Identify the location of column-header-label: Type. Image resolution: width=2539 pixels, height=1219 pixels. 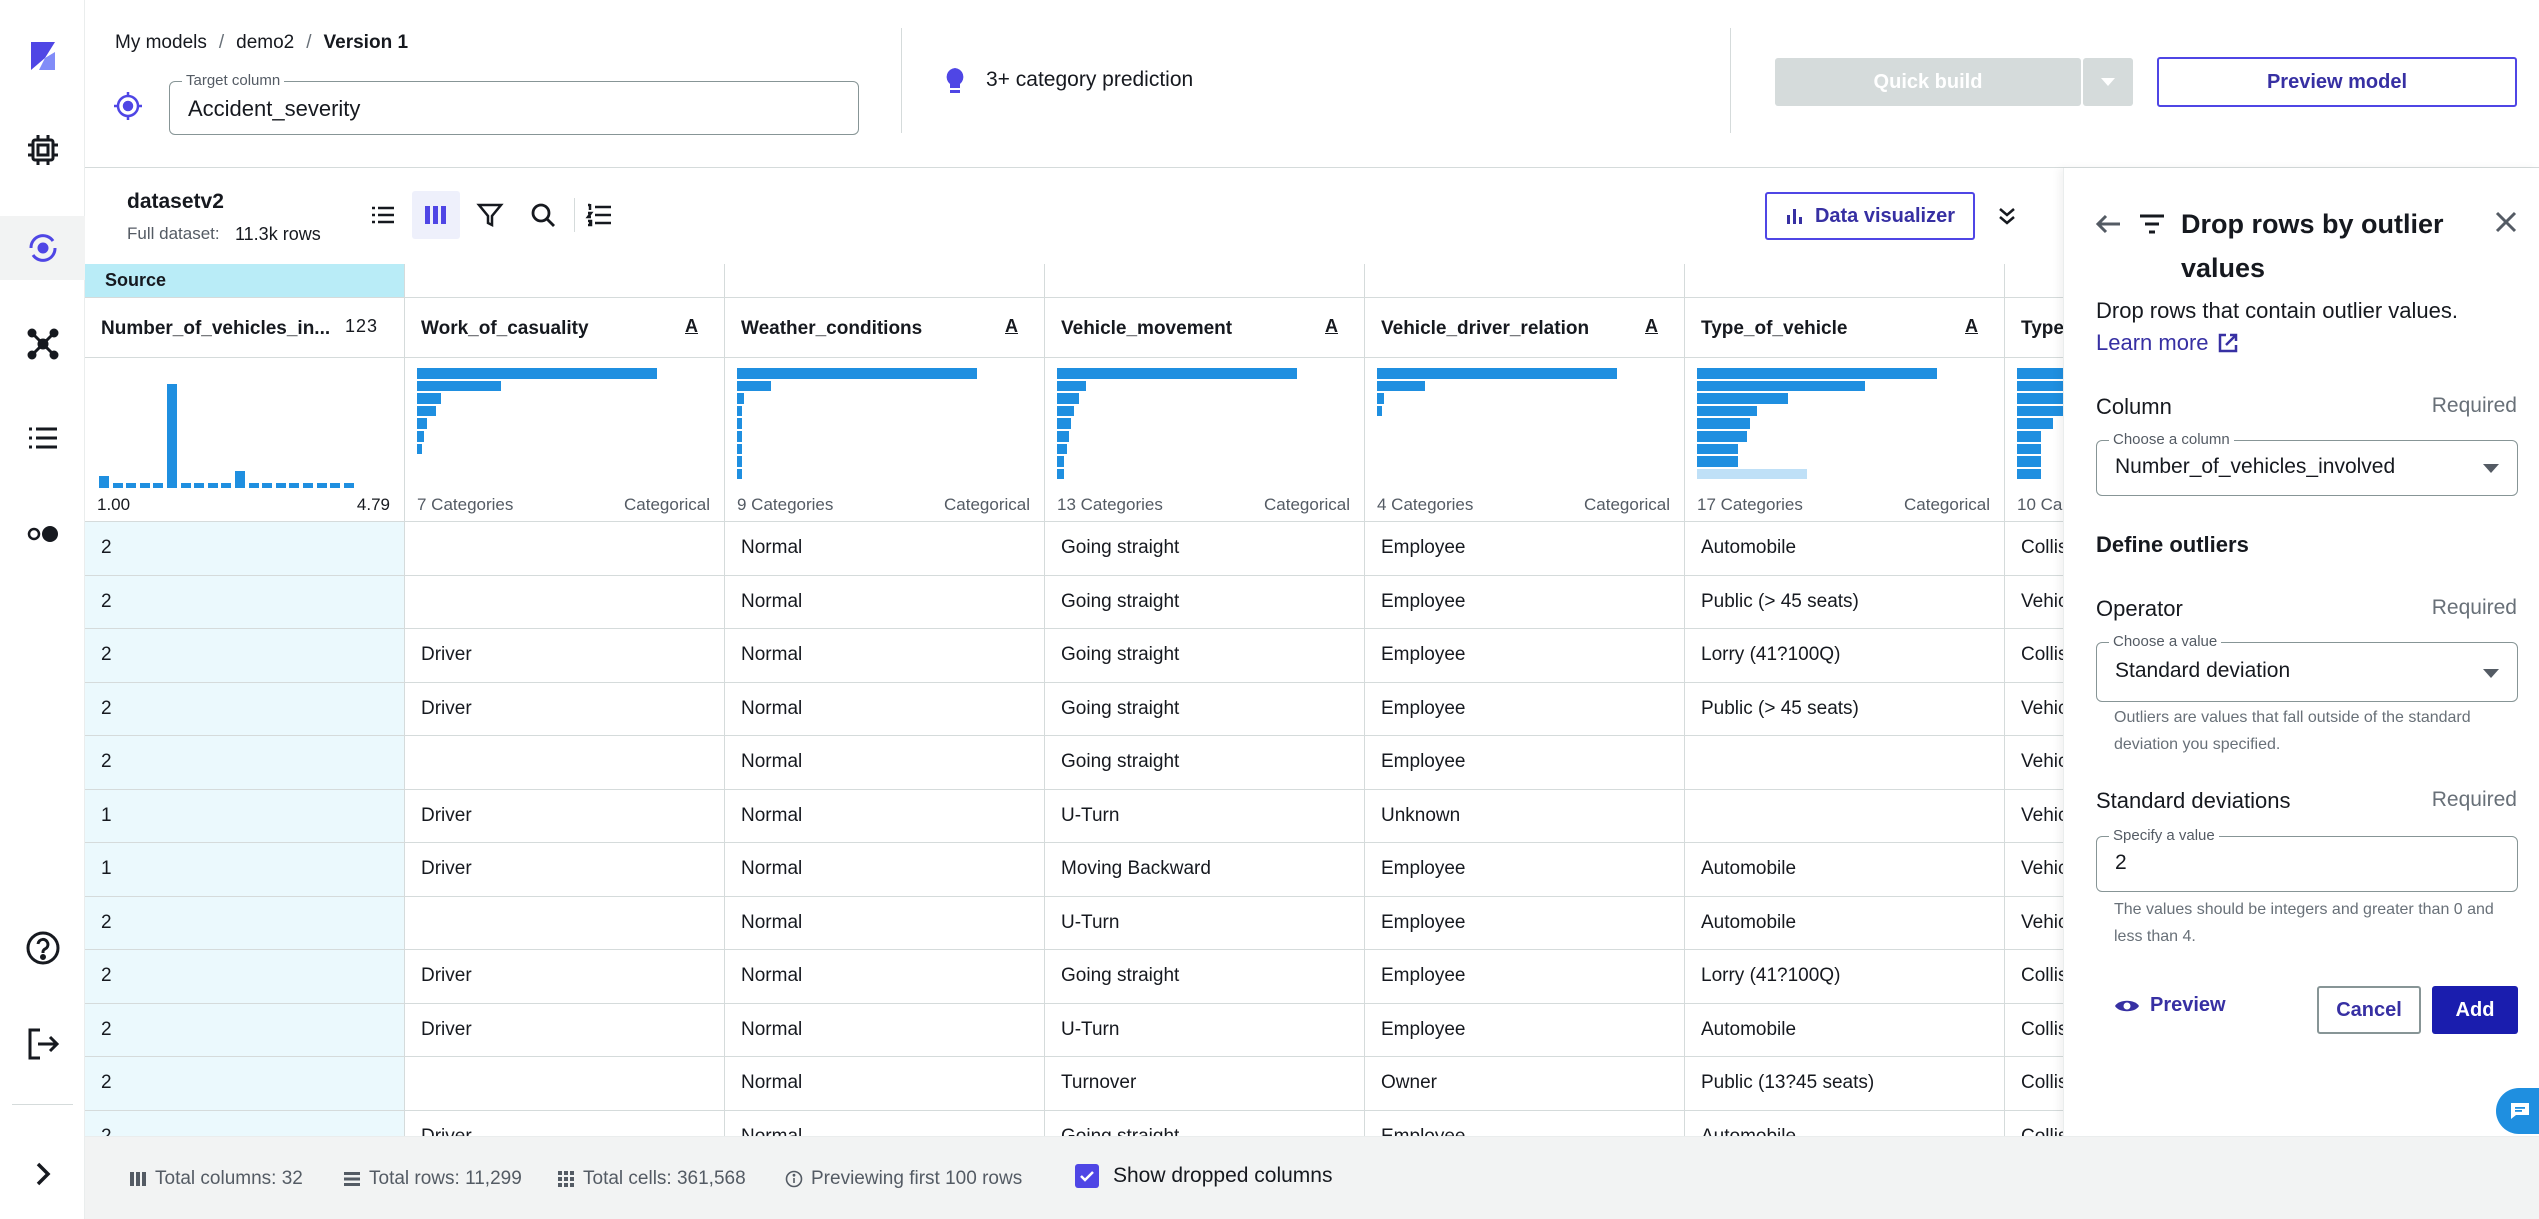
(2042, 328).